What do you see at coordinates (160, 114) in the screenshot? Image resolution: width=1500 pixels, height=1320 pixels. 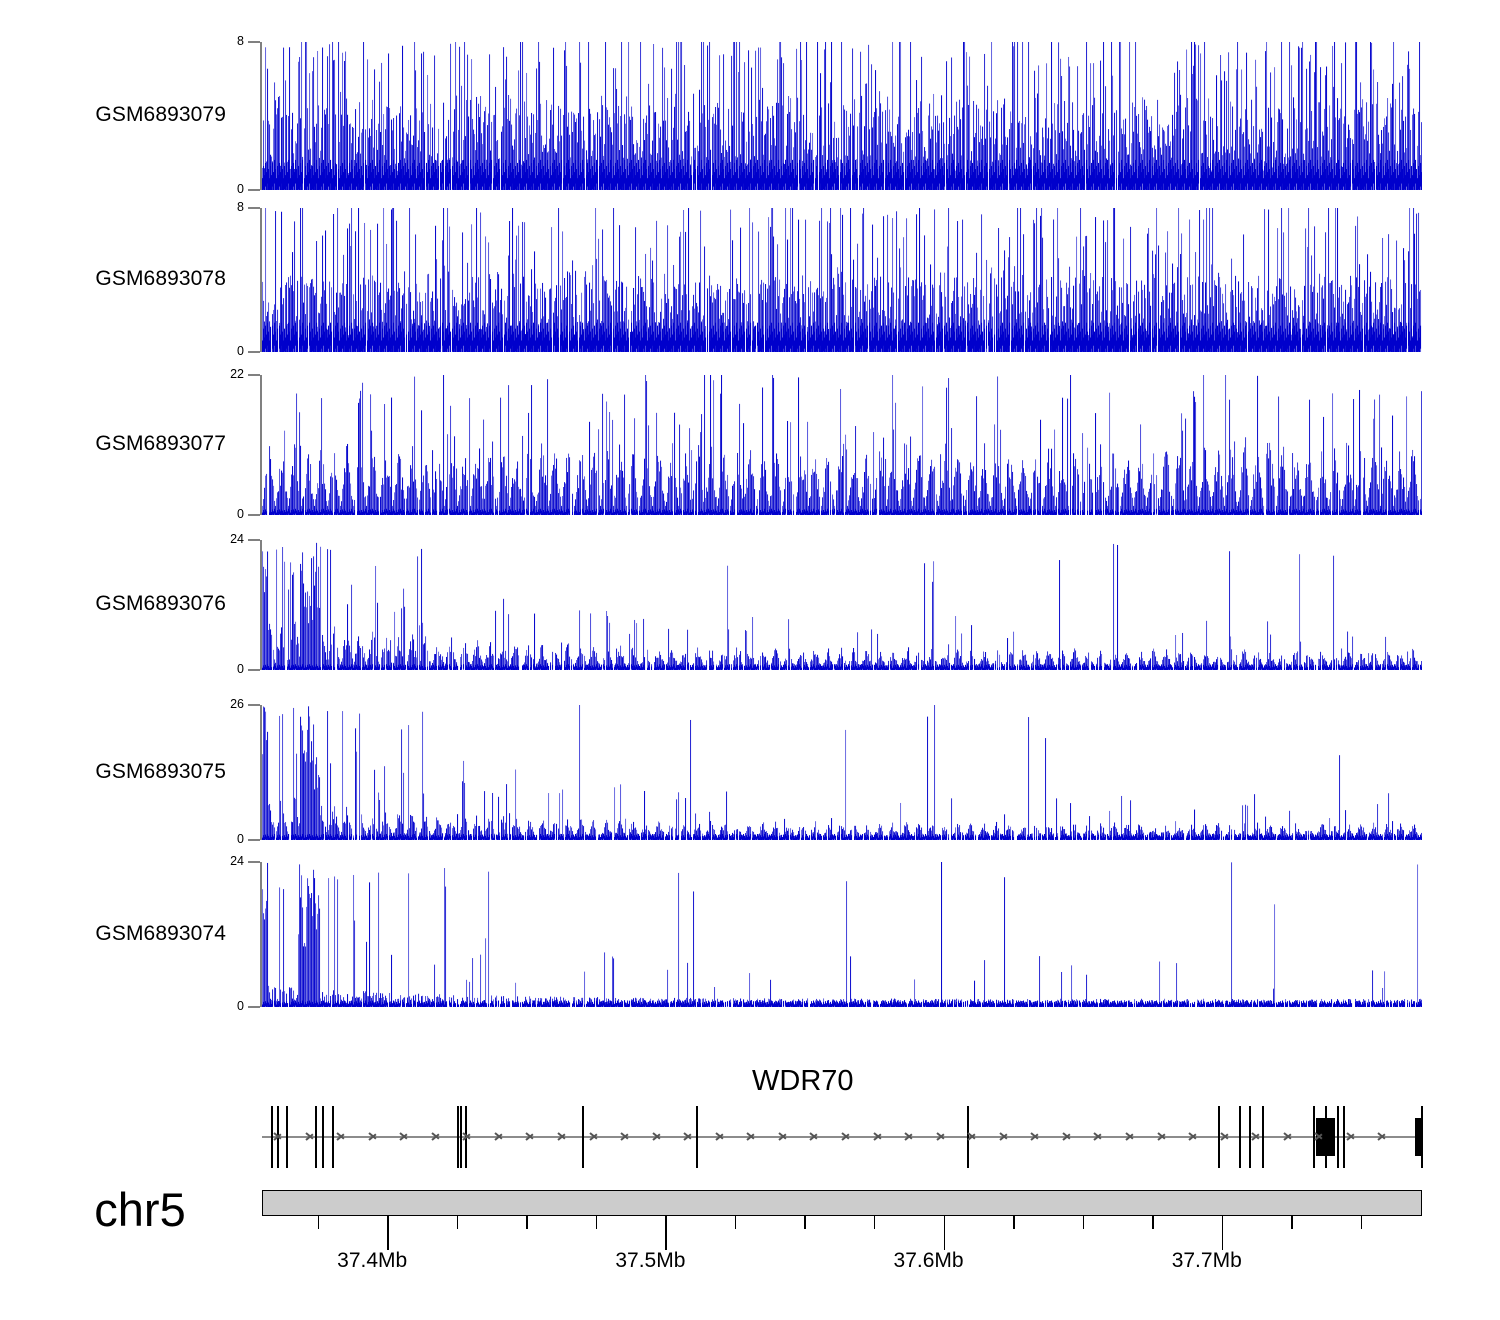 I see `track-label-GSM6893079: GSM6893079` at bounding box center [160, 114].